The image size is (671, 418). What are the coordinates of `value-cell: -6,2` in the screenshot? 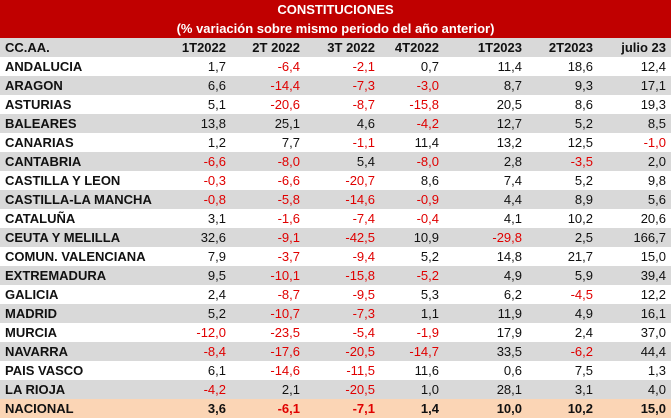 It's located at (581, 351).